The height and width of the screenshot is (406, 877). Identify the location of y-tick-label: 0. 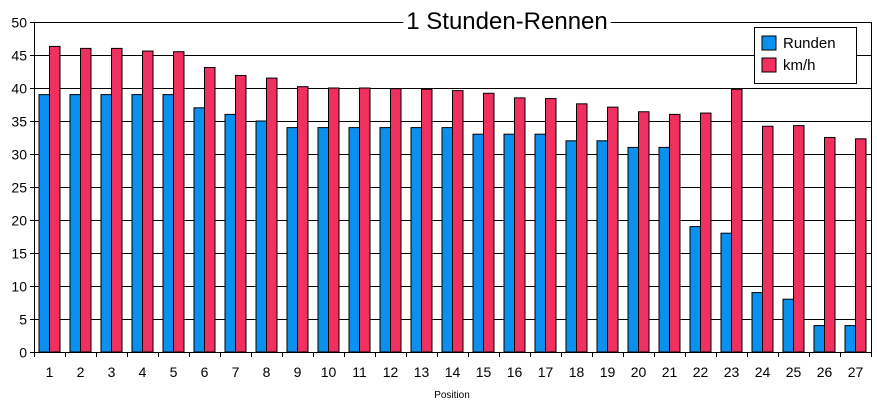
(23, 353).